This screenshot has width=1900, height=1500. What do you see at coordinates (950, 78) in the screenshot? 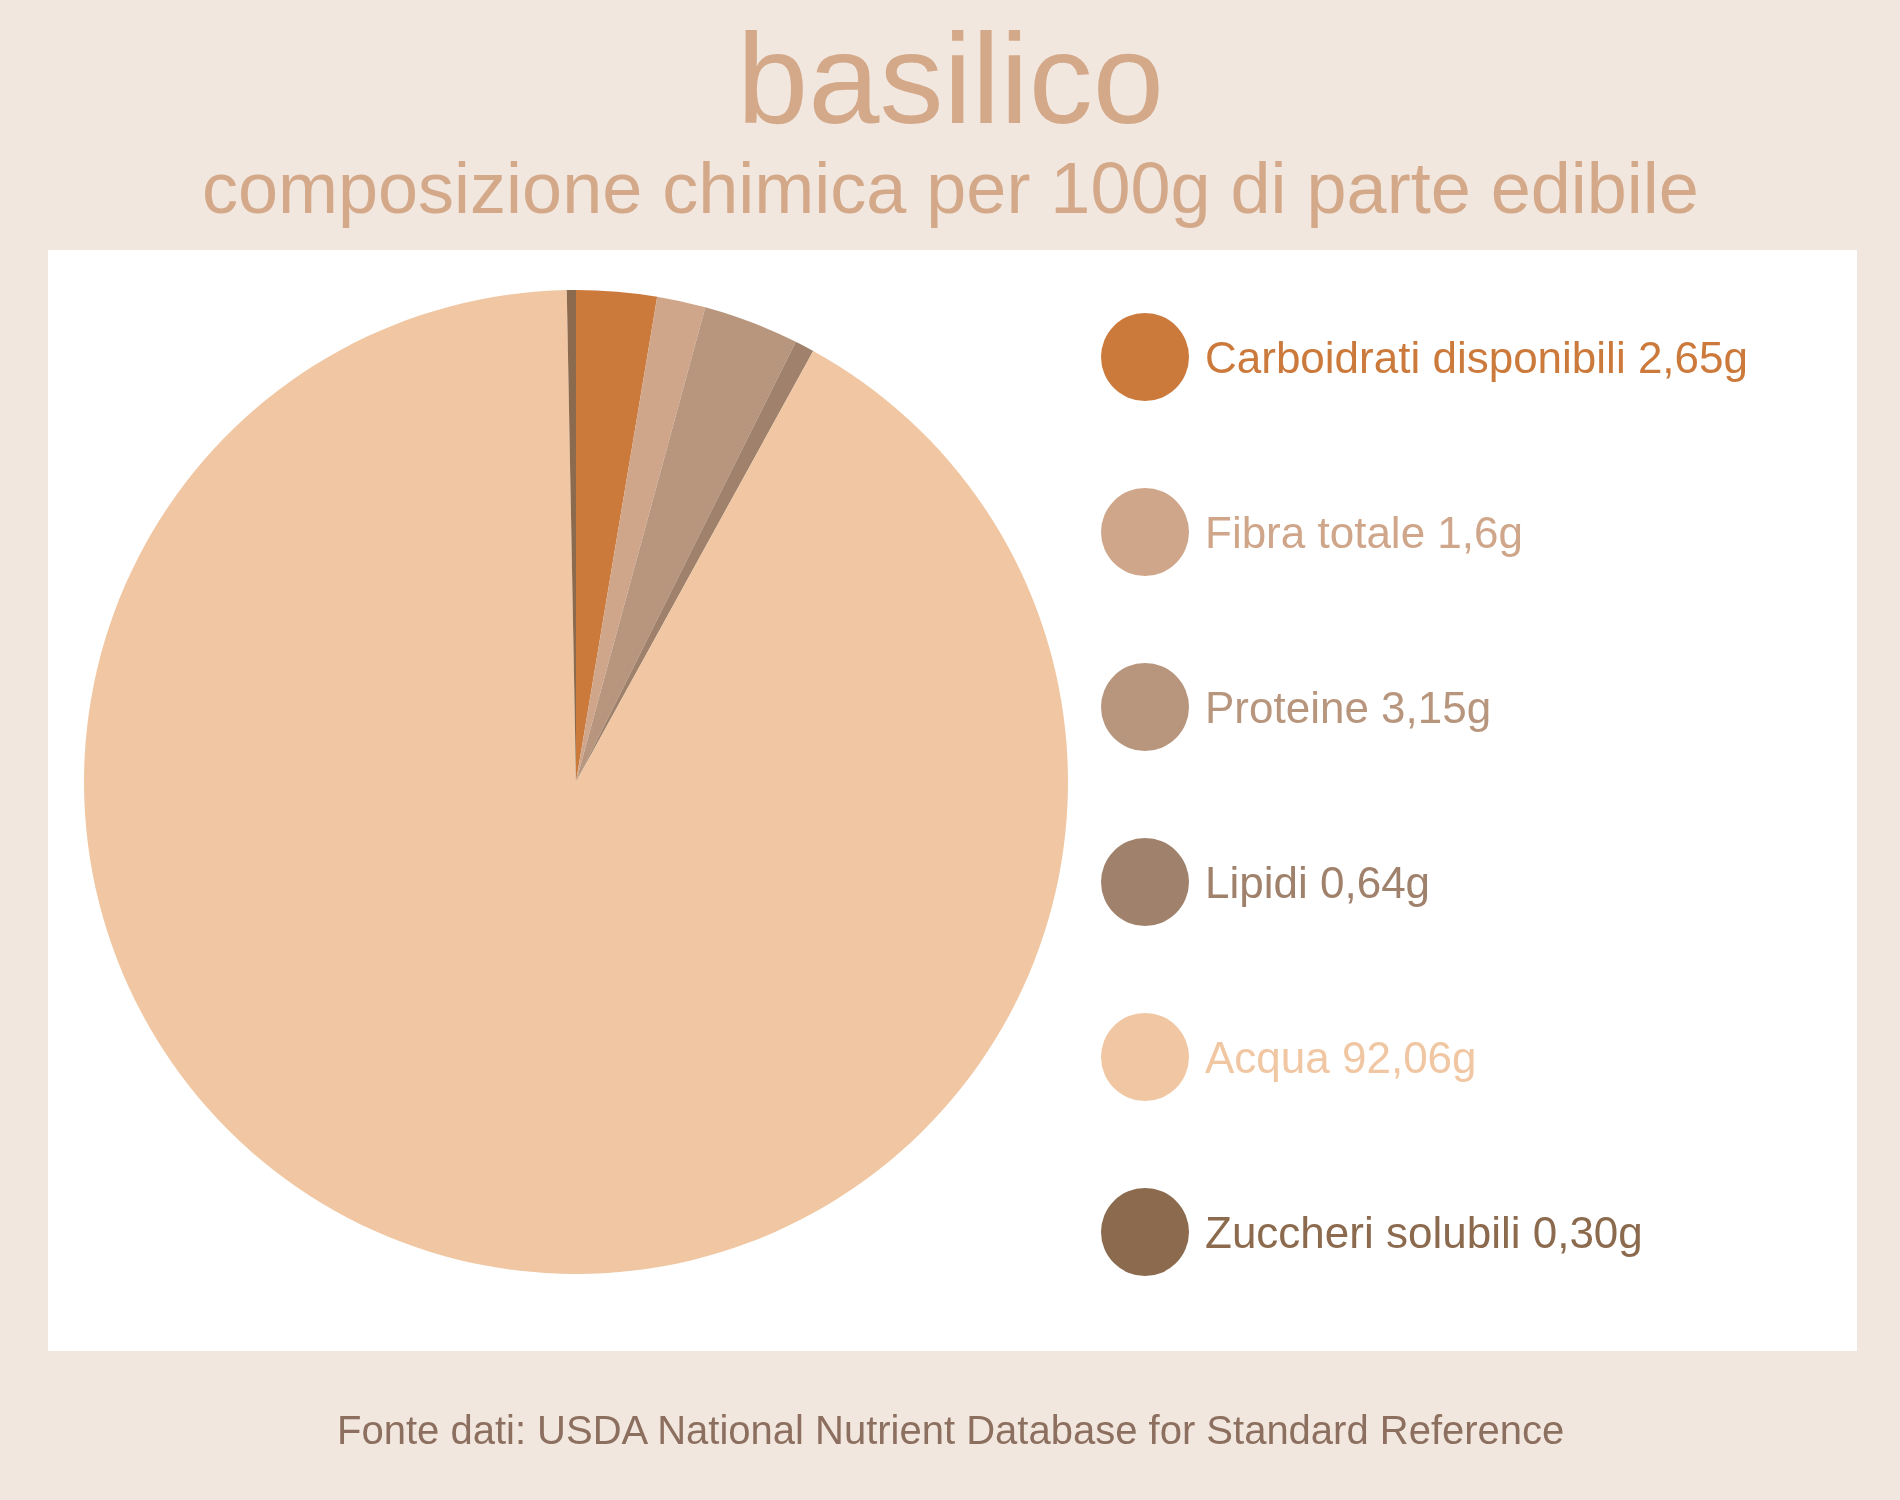
I see `chart-title: basilico` at bounding box center [950, 78].